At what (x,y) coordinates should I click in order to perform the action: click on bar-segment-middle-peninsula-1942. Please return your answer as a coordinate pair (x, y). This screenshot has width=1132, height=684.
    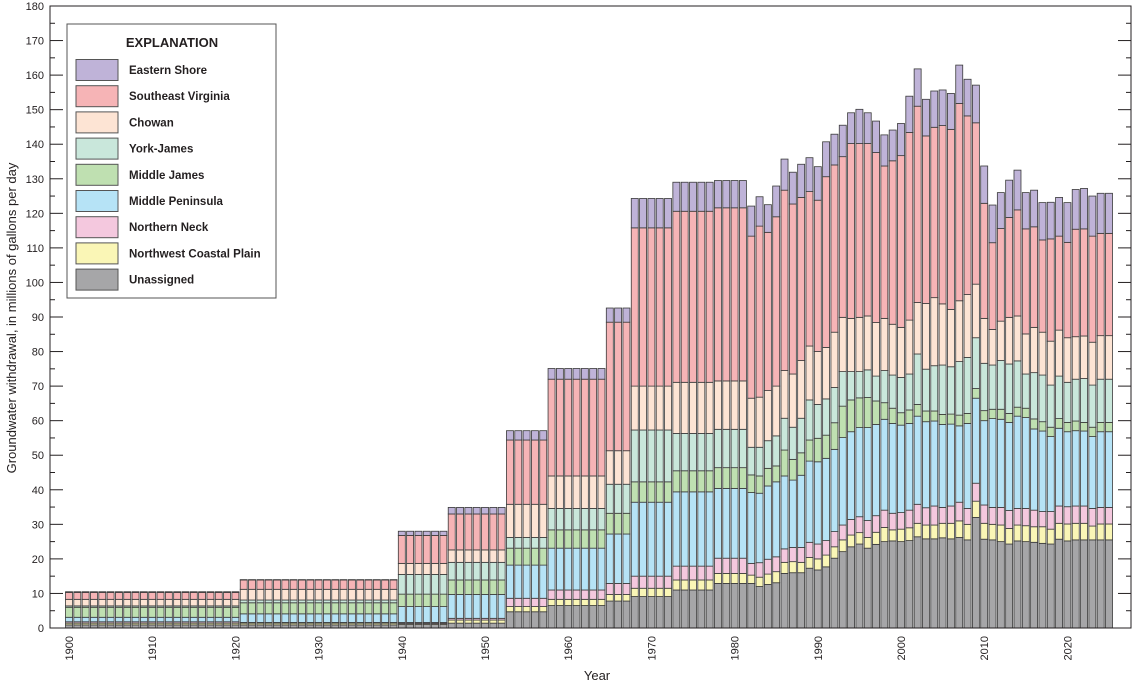
    Looking at the image, I should click on (418, 614).